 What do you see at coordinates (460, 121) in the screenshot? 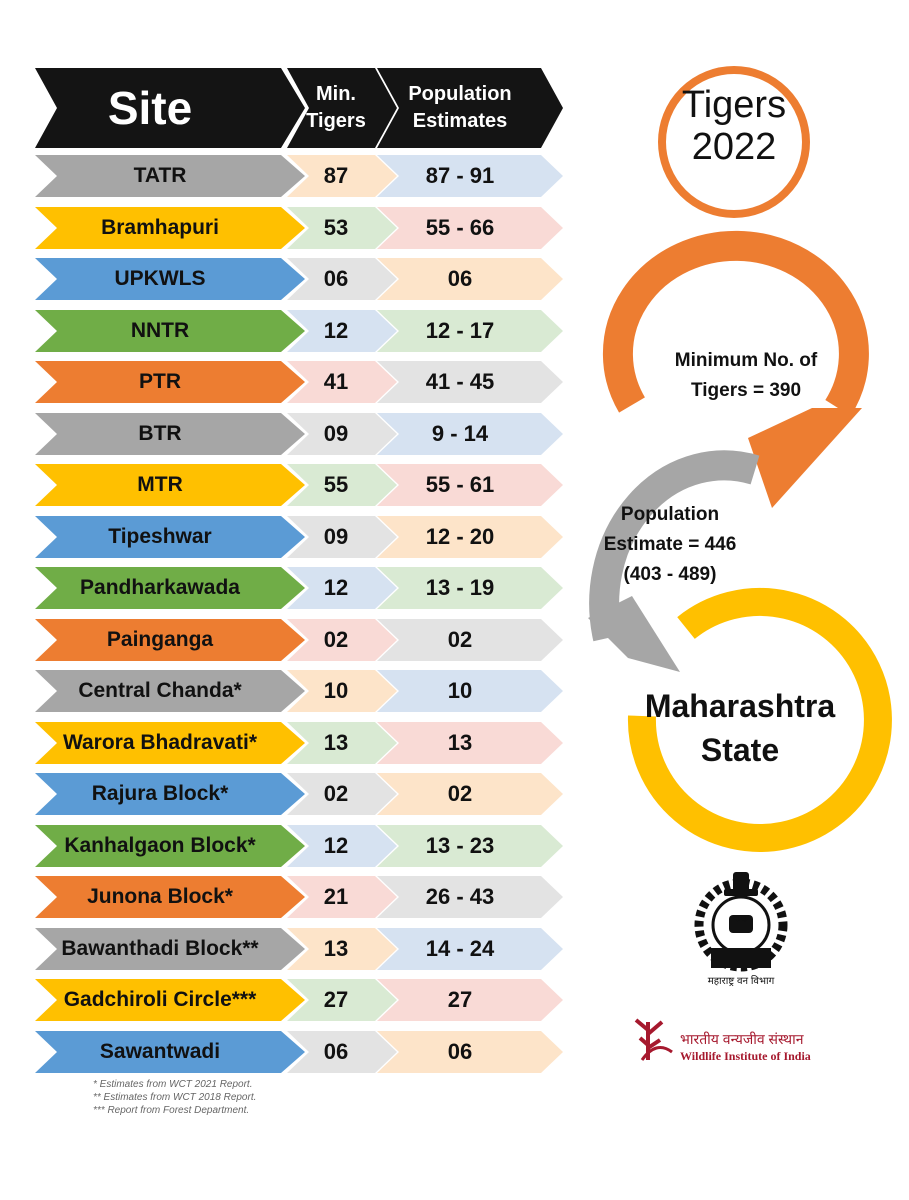
I see `header-pop-line2: Estimates` at bounding box center [460, 121].